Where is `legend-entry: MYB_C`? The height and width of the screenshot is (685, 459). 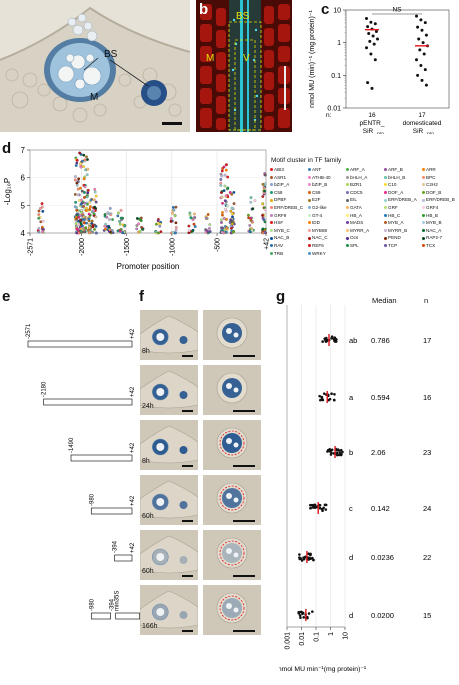
legend-entry: MYB_C is located at coordinates (280, 230).